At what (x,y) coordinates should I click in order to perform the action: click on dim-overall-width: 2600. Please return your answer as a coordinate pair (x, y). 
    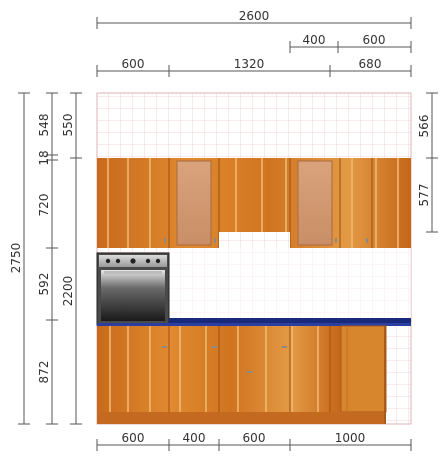
    Looking at the image, I should click on (254, 19).